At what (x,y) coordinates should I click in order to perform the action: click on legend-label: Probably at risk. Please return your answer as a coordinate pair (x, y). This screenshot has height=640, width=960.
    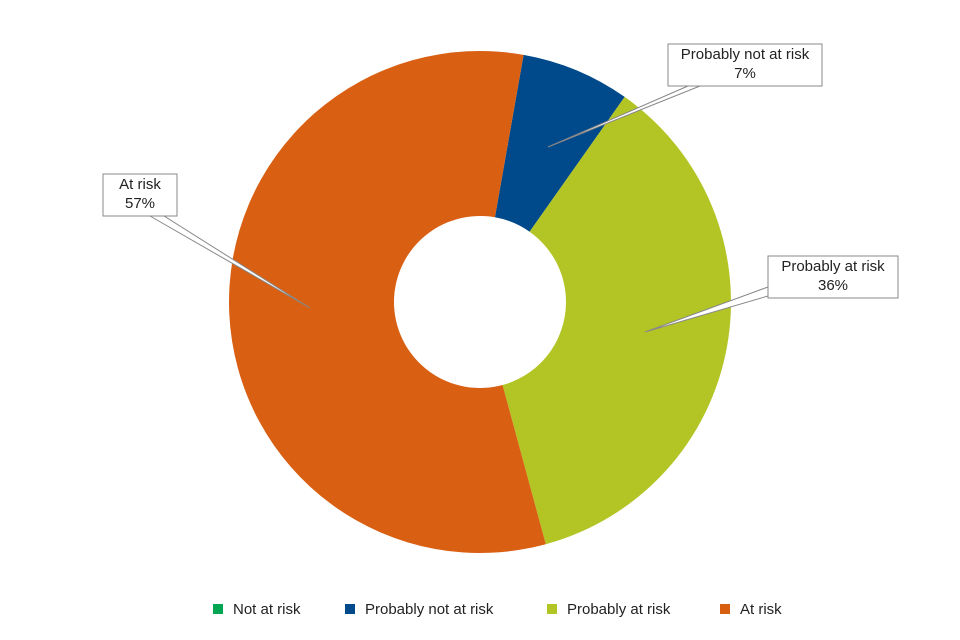
    Looking at the image, I should click on (619, 609).